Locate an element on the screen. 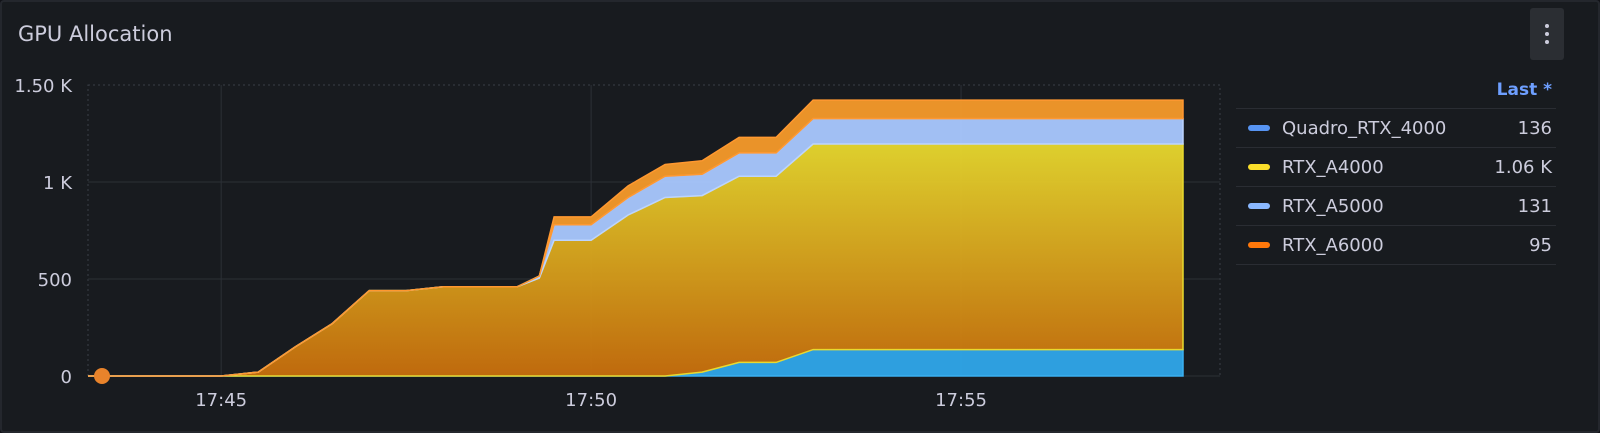 Image resolution: width=1600 pixels, height=433 pixels. y-tick-label: 500 is located at coordinates (55, 280).